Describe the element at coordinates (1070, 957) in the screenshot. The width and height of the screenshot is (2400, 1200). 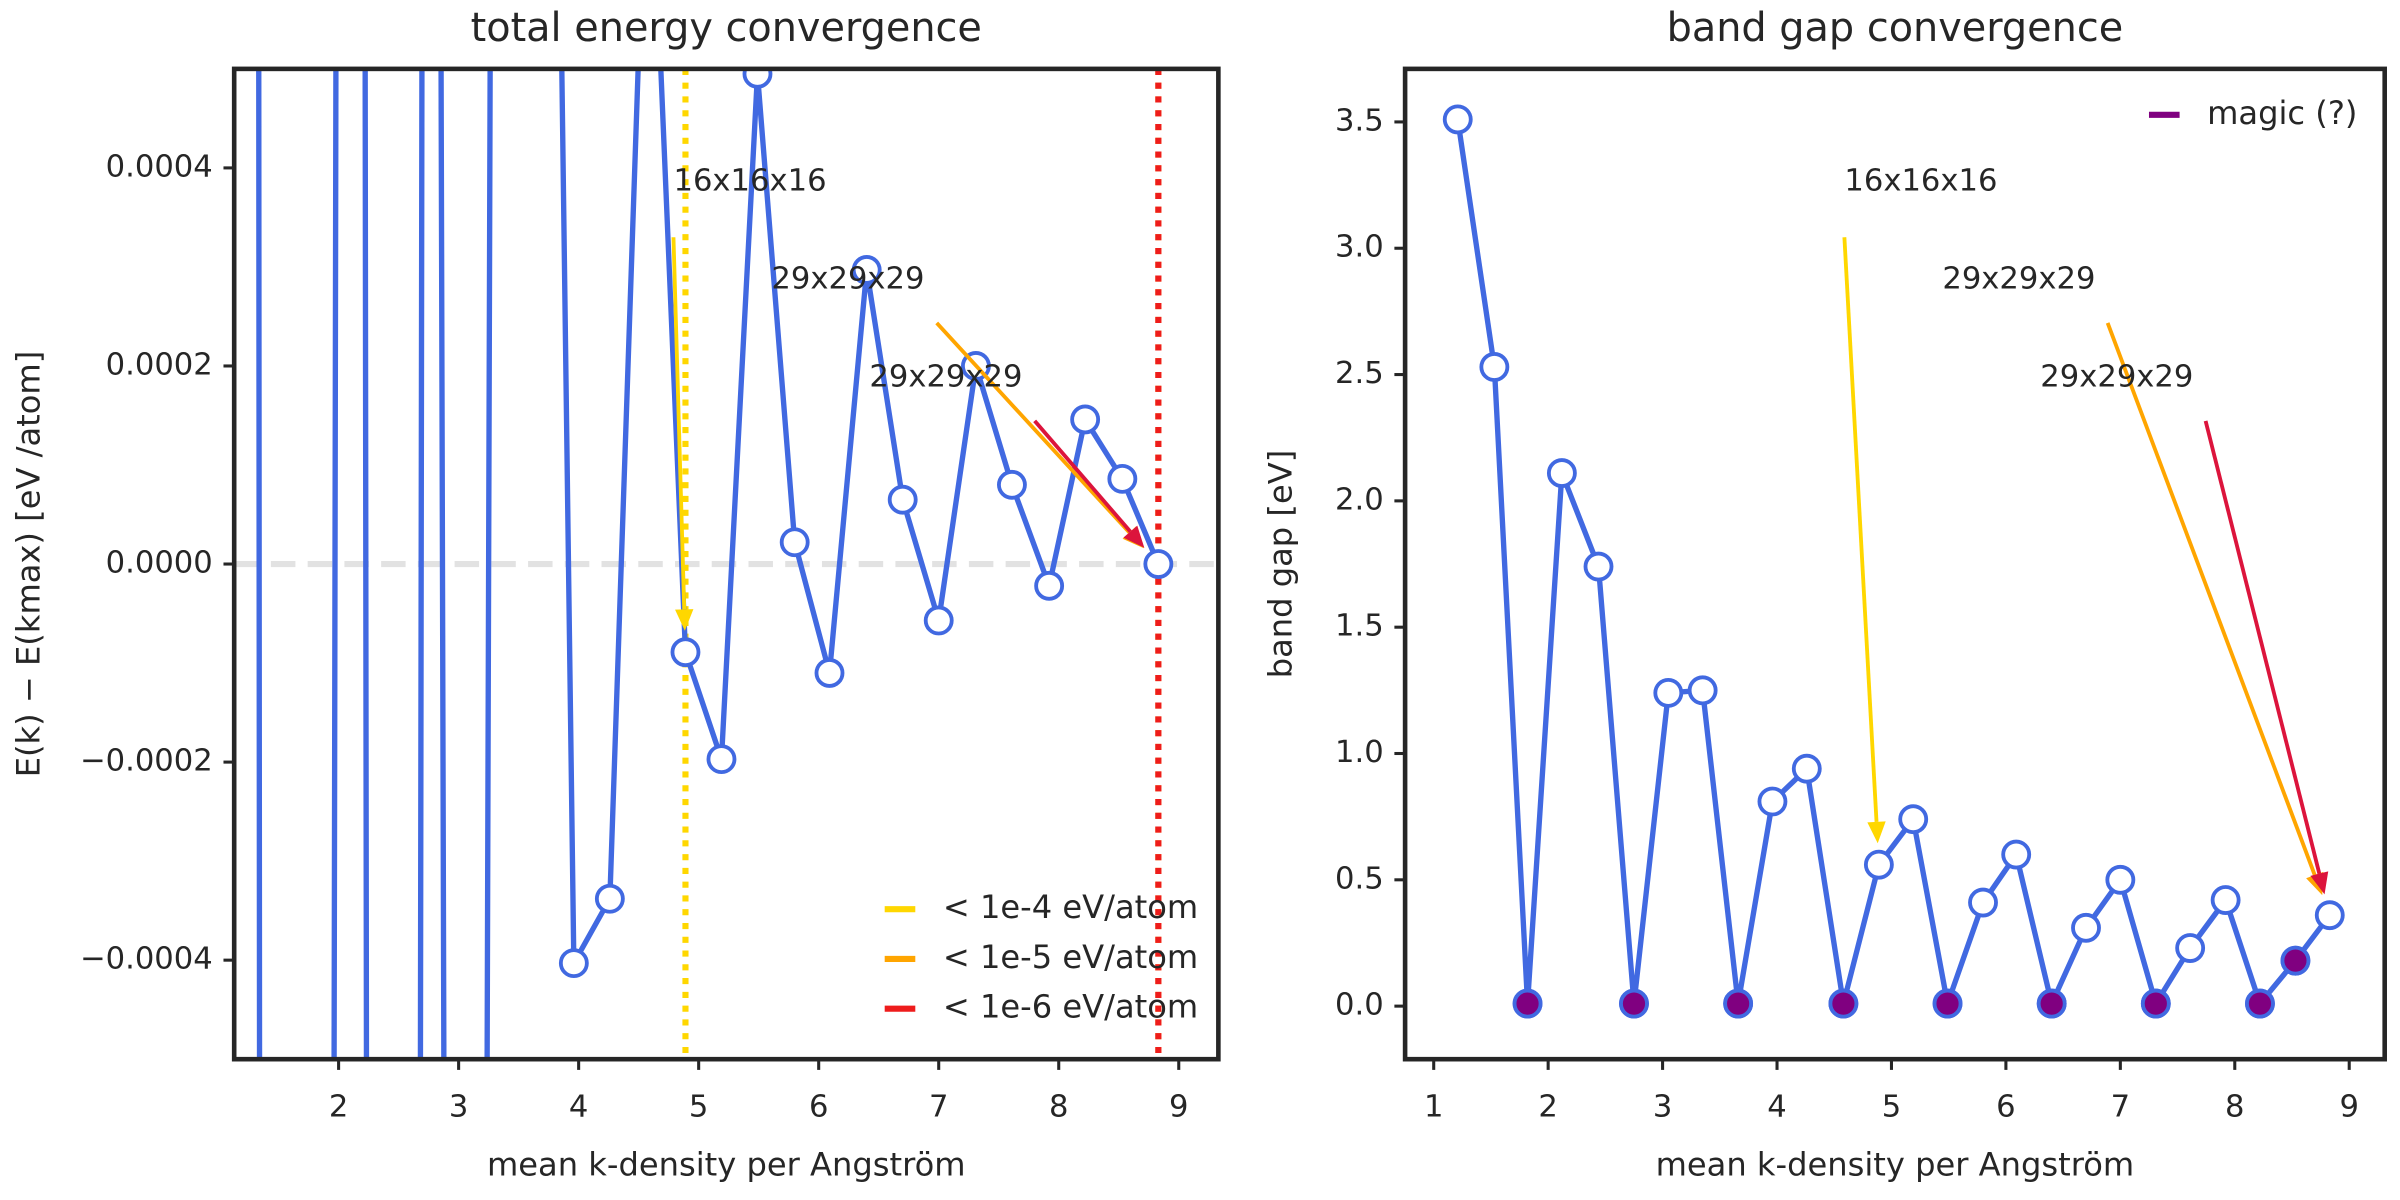
I see `legend-label: < 1e-5 eV/atom` at that location.